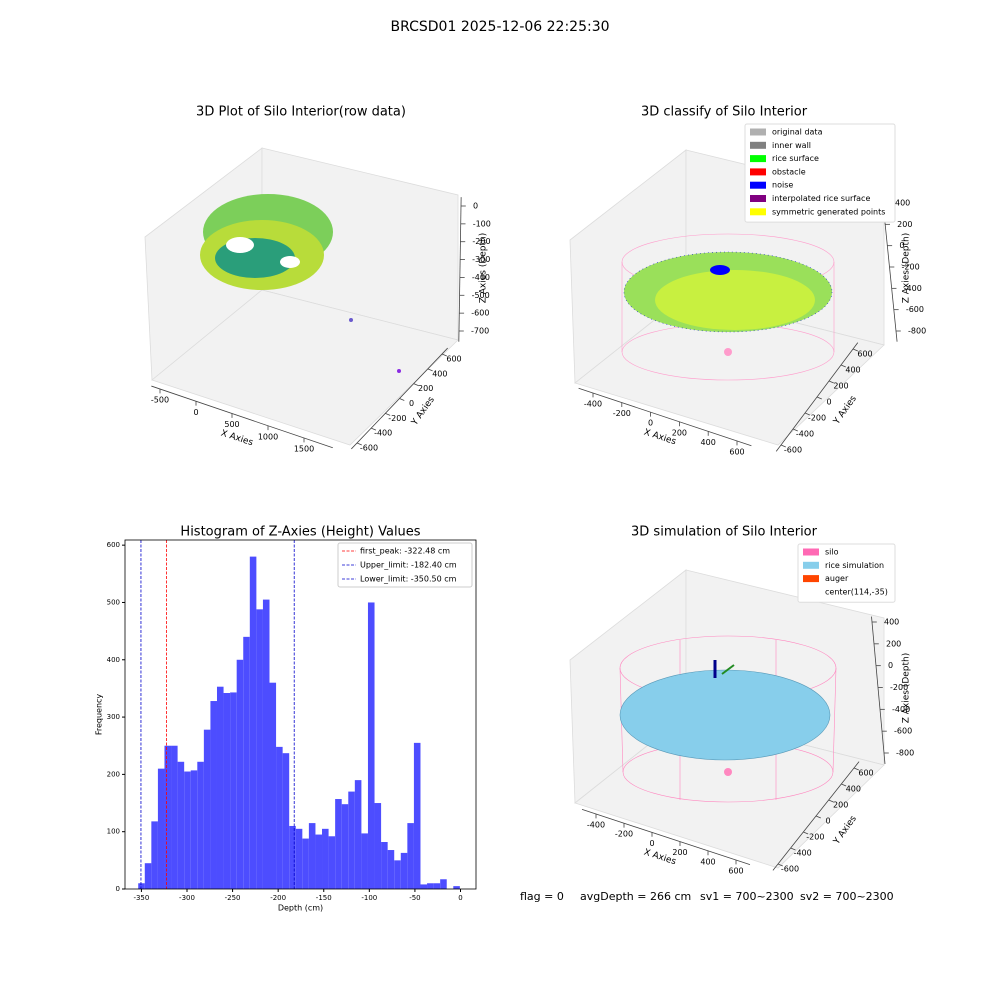 The image size is (1000, 1000). Describe the element at coordinates (300, 714) in the screenshot. I see `plot-frame` at that location.